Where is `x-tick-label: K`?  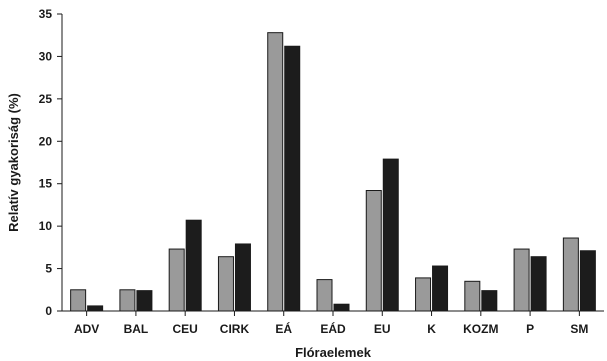
x-tick-label: K is located at coordinates (431, 329).